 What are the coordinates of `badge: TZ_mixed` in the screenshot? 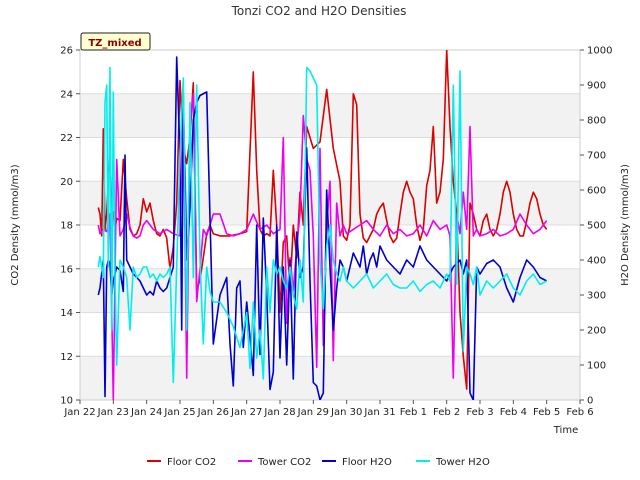 It's located at (115, 41).